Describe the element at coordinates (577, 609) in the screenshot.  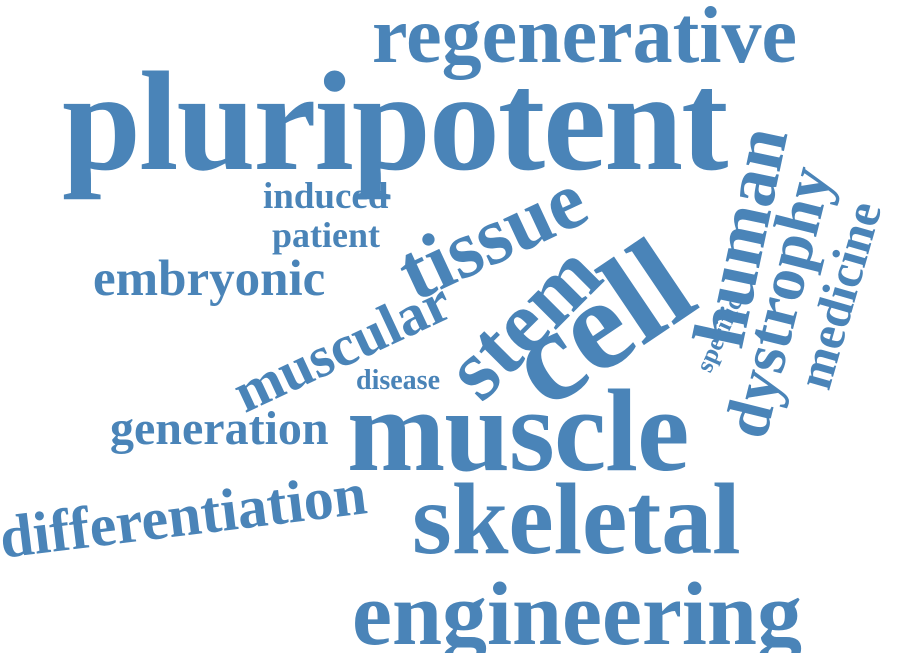
I see `word-engineering: engineering` at that location.